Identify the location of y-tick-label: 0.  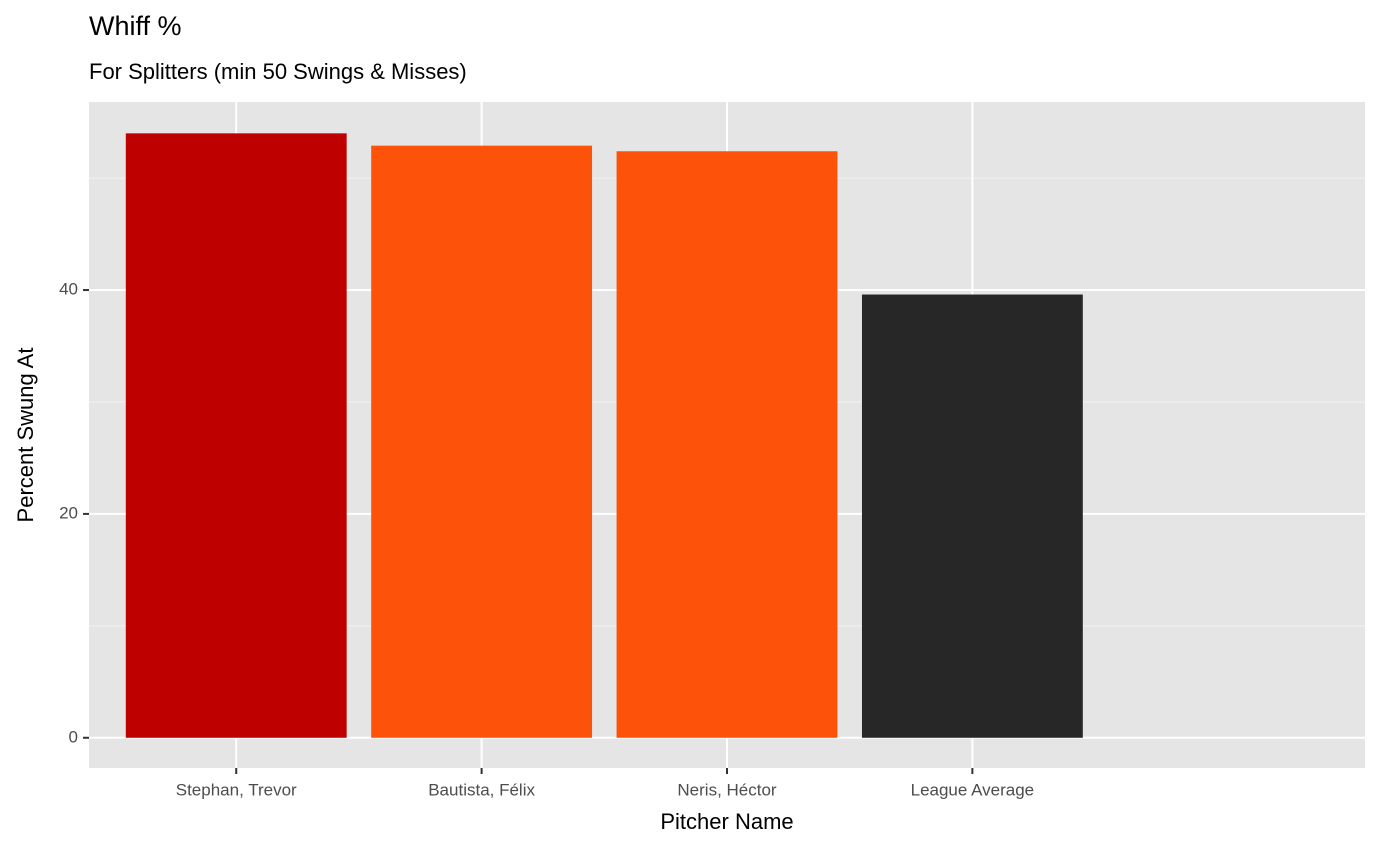
(73, 736).